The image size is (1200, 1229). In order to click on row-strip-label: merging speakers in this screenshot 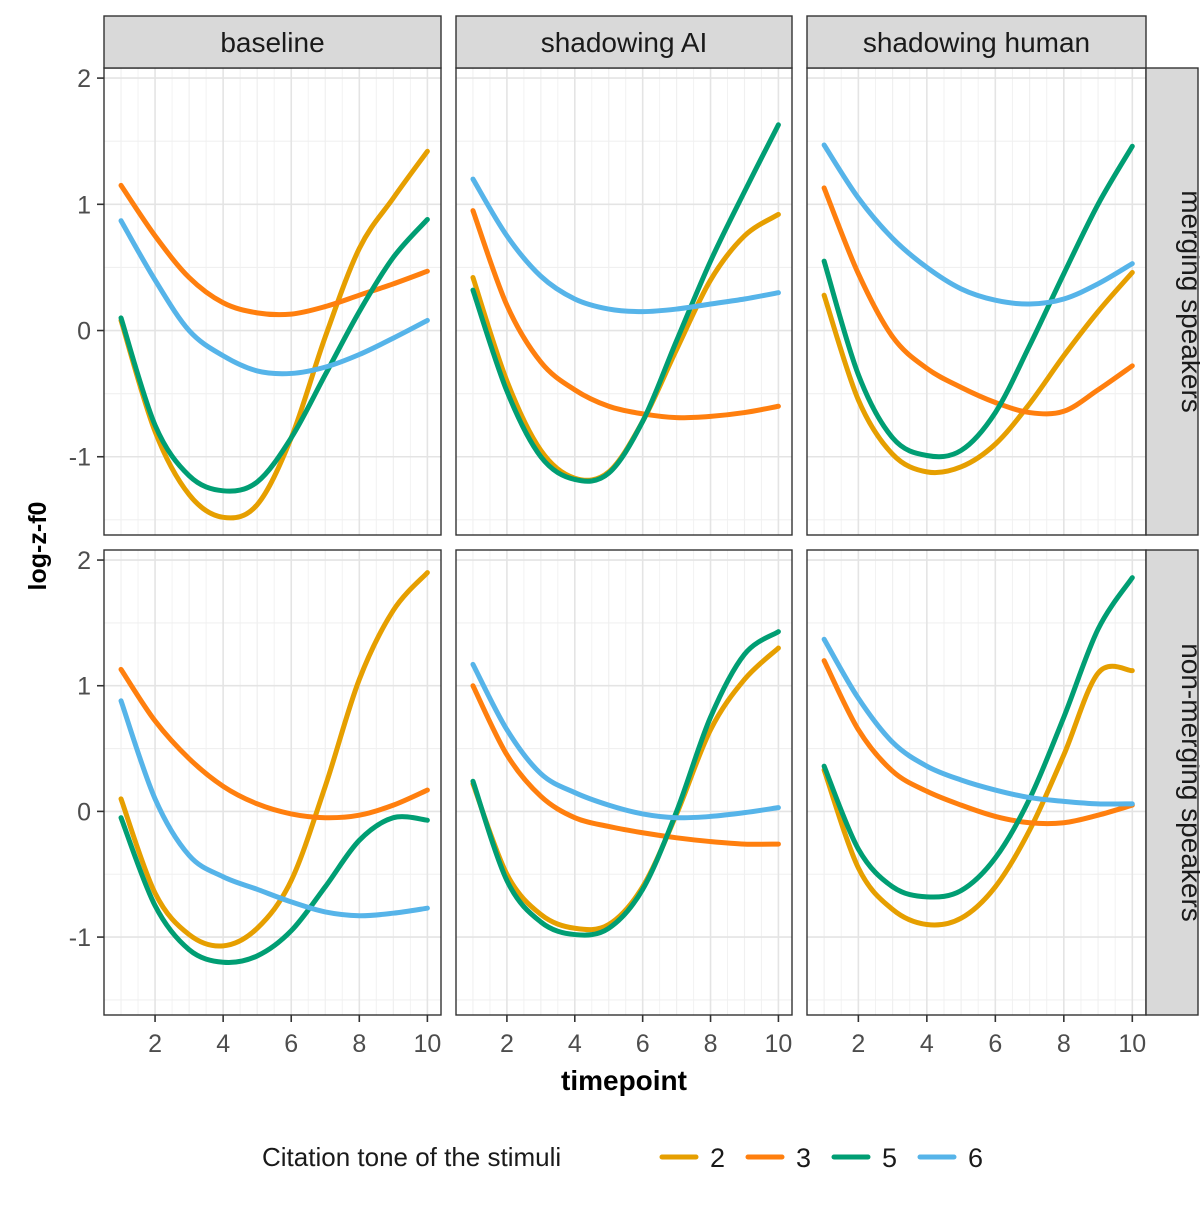, I will do `click(1188, 301)`.